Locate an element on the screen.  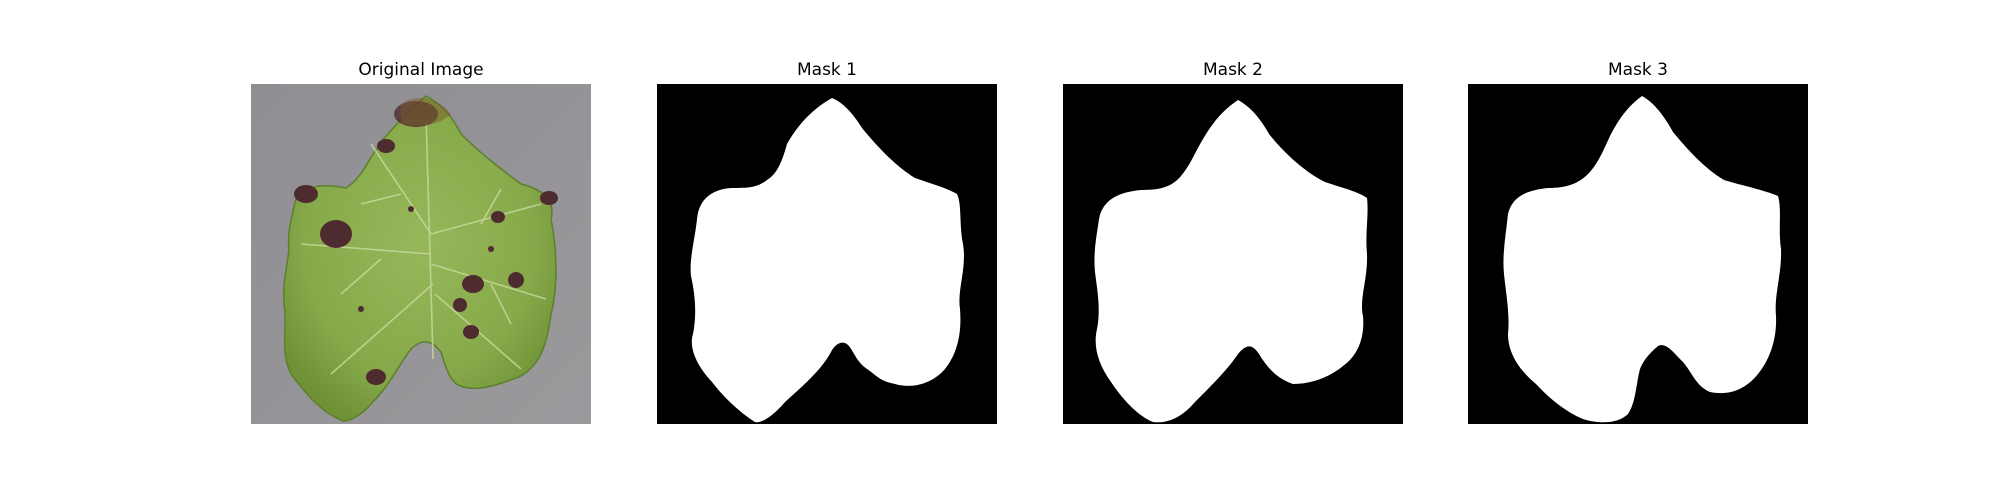
leaf-veins is located at coordinates (423, 244).